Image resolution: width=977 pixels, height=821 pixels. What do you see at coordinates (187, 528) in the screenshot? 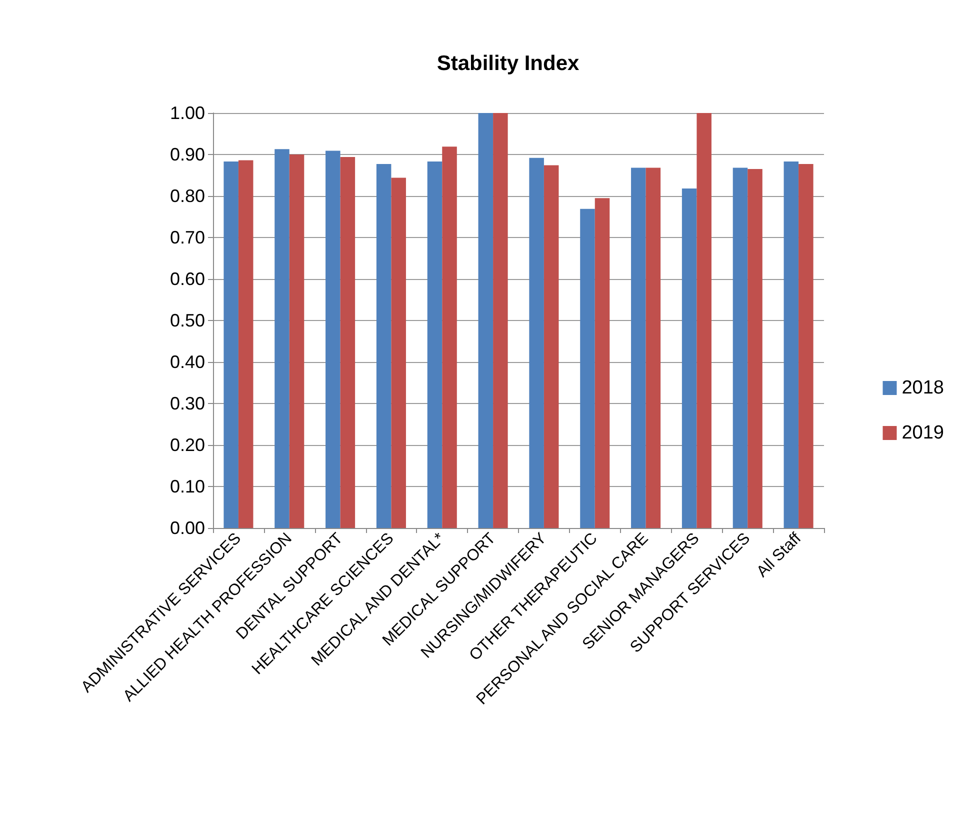
I see `y-tick-label: 0.00` at bounding box center [187, 528].